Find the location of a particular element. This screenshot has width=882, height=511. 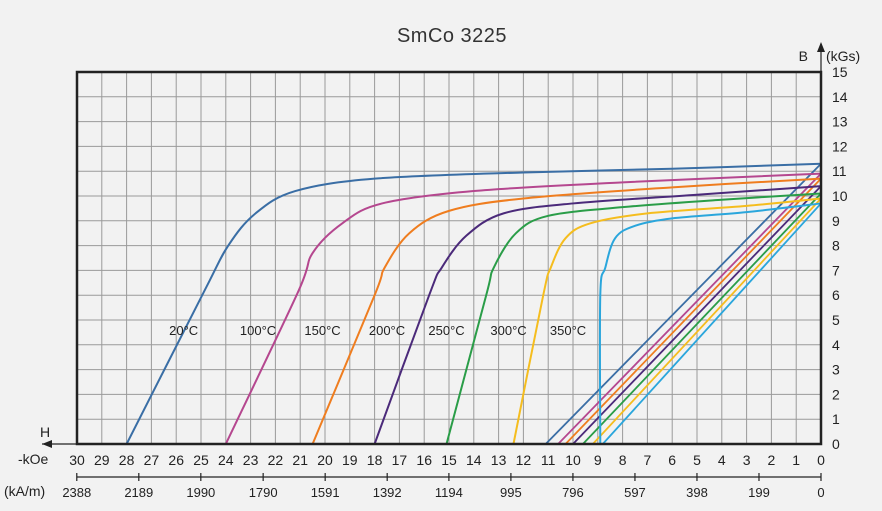

x-tick-label-koe: 23 is located at coordinates (251, 460).